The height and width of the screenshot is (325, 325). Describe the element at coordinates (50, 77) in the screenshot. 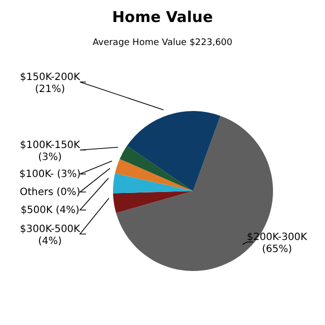

I see `slice-label: $150K-200K` at that location.